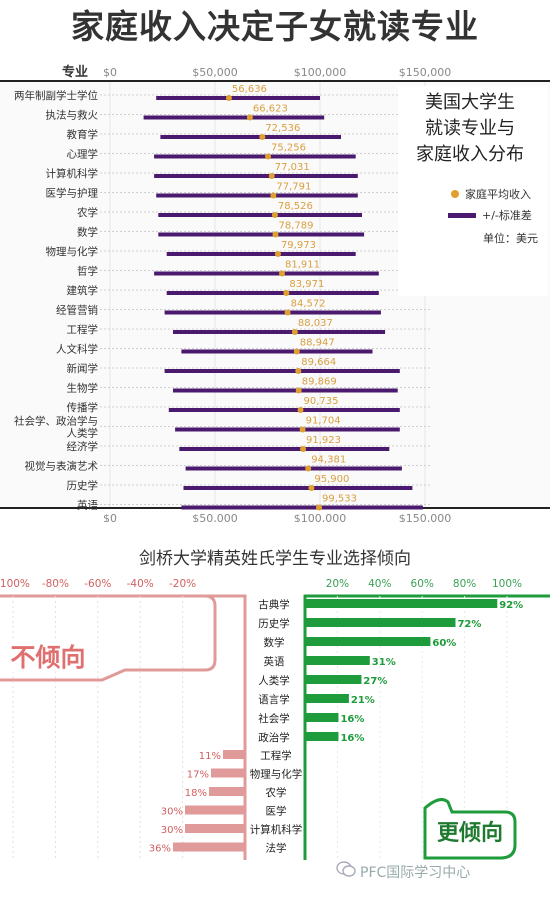 The image size is (550, 900). I want to click on category-label: 新闻学, so click(83, 368).